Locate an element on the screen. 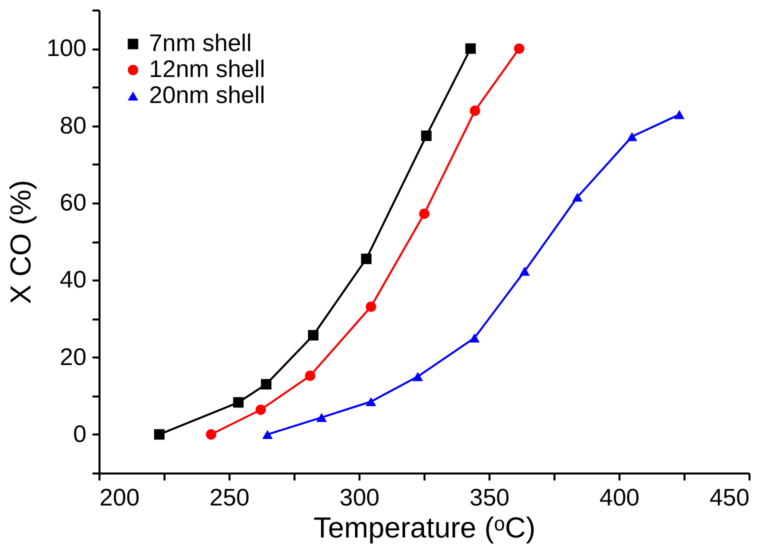  x-tick-label: 450 is located at coordinates (729, 498).